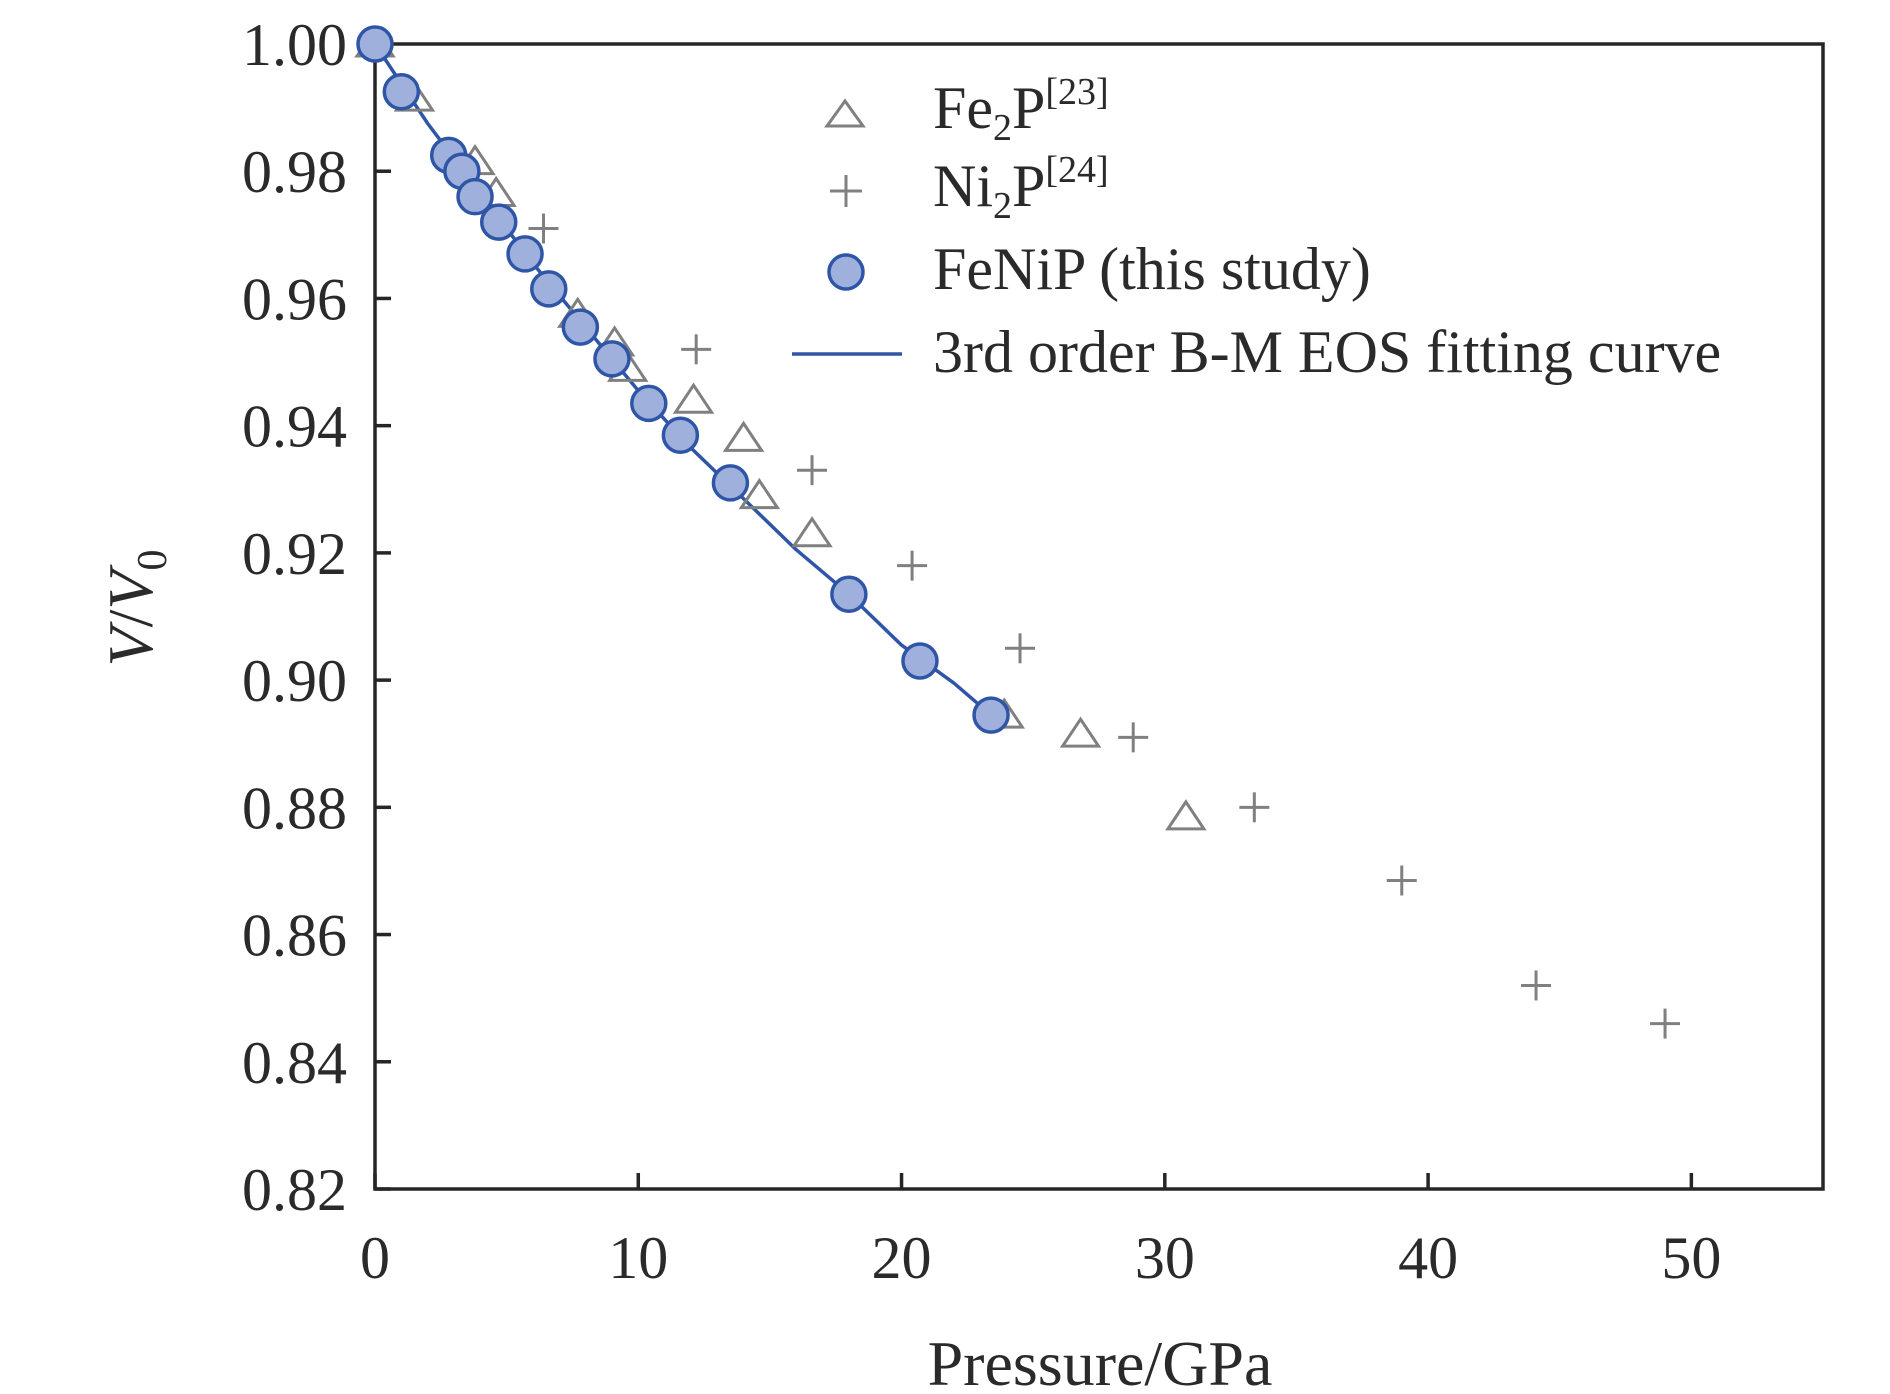  Describe the element at coordinates (638, 1258) in the screenshot. I see `x-tick-label: 10` at that location.